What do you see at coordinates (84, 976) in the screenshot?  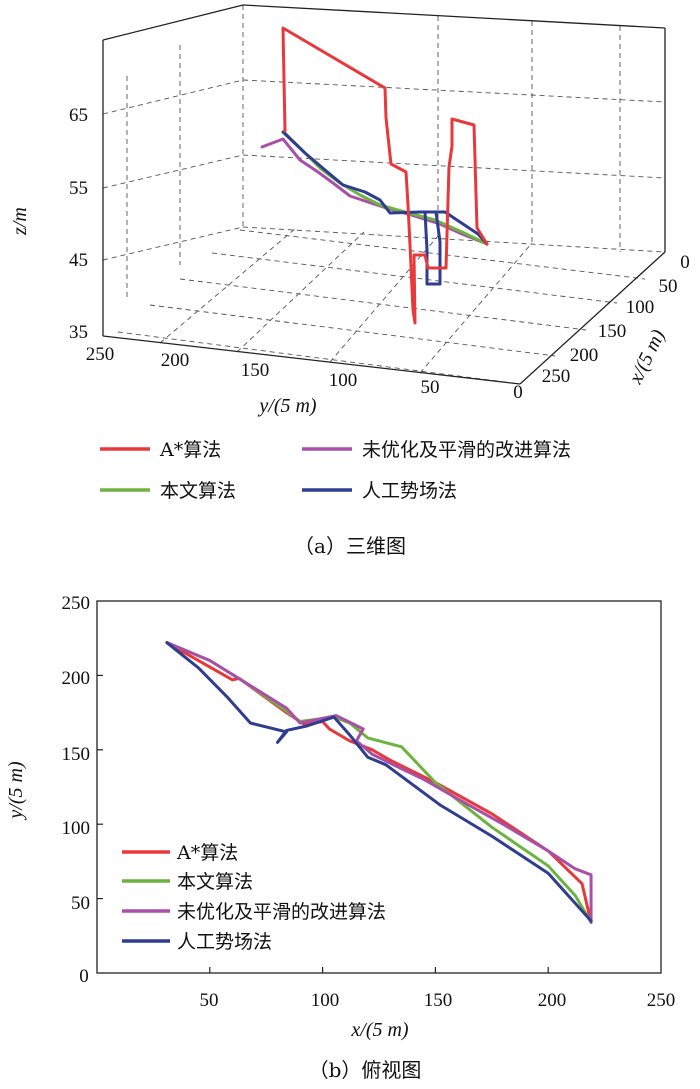 I see `tick-x-0: 0` at bounding box center [84, 976].